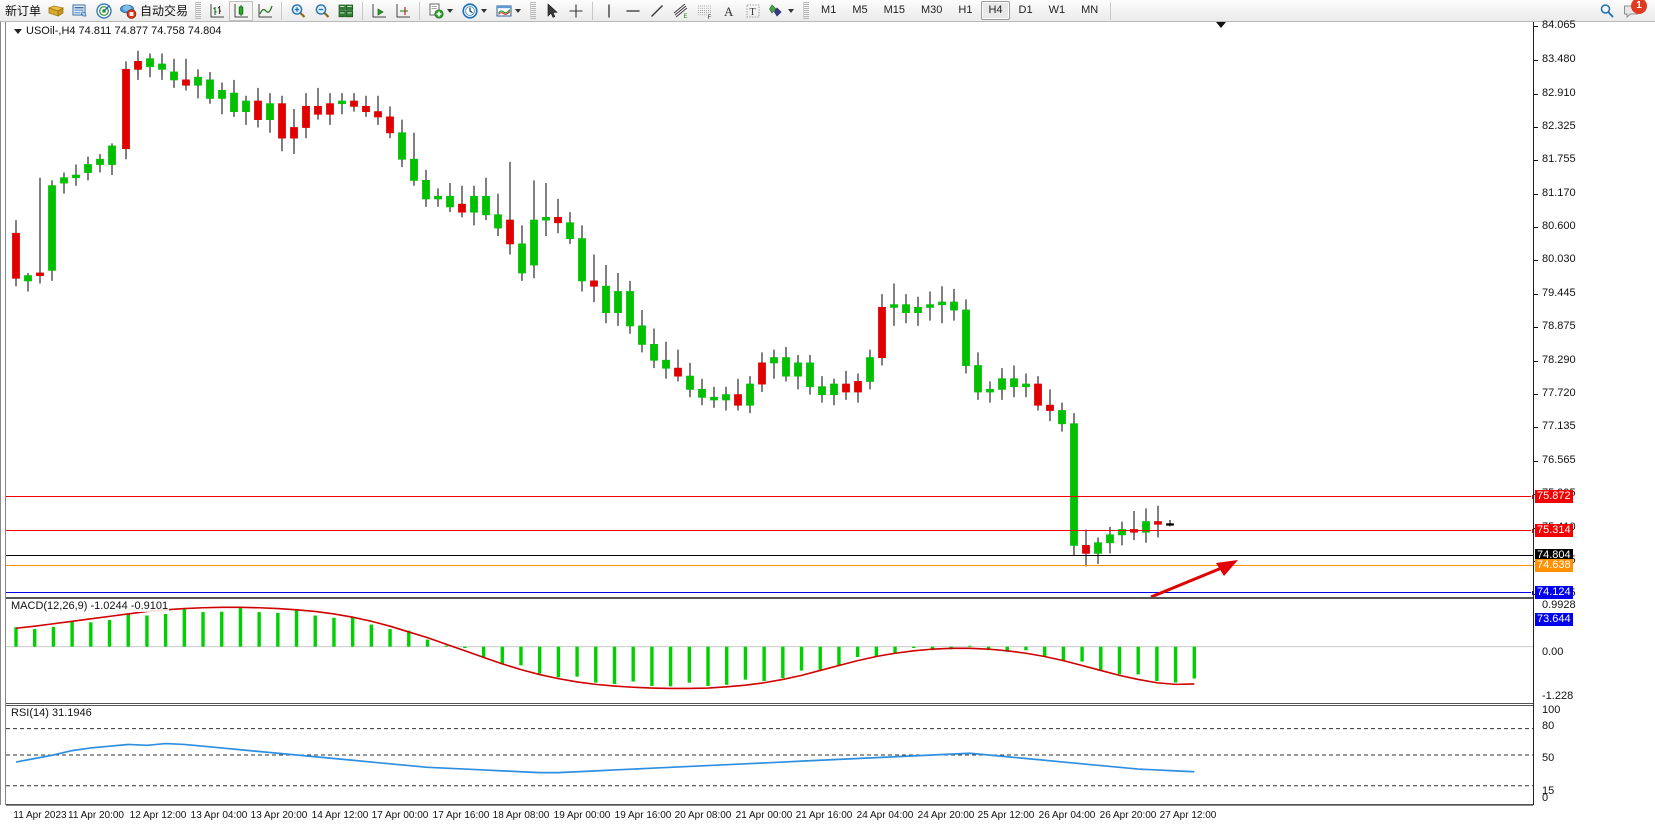 This screenshot has width=1655, height=827. I want to click on chart-shift-button, so click(379, 11).